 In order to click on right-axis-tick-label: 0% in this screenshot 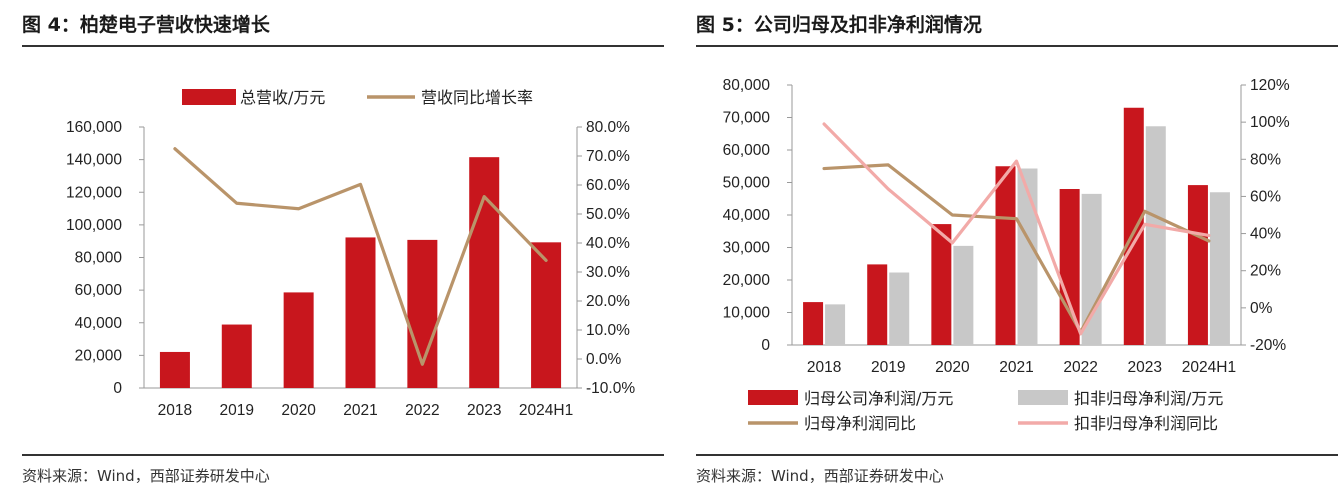, I will do `click(1261, 308)`.